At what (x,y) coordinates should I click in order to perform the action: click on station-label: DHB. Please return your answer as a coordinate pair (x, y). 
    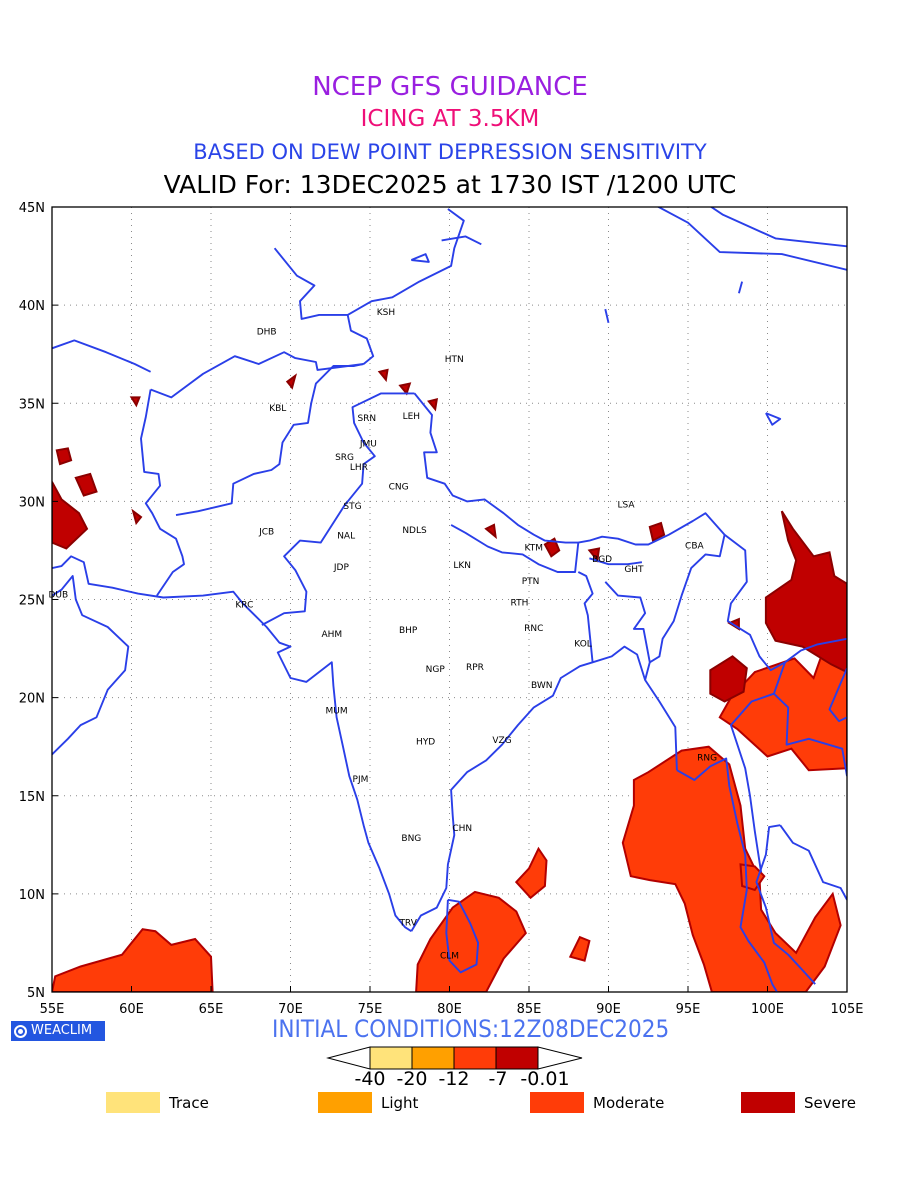
    Looking at the image, I should click on (267, 333).